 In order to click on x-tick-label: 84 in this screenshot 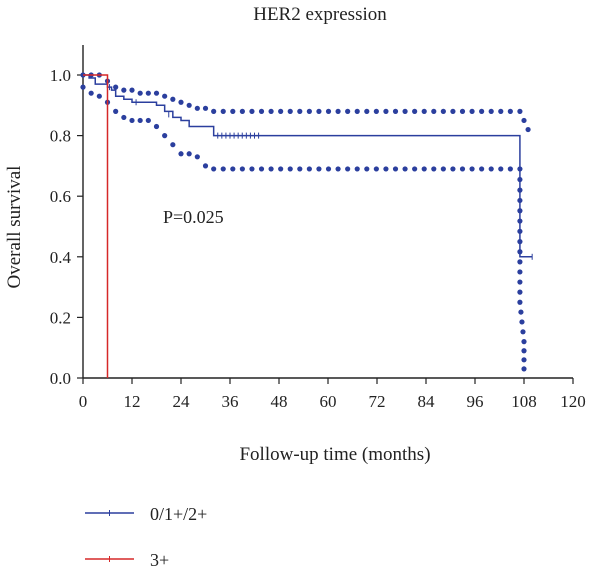, I will do `click(427, 401)`.